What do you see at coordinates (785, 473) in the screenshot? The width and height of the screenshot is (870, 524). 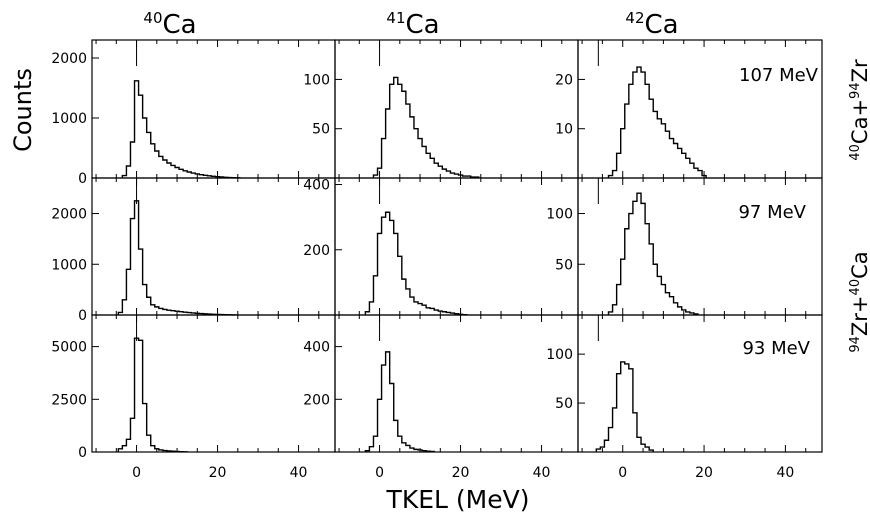 I see `panel-r3-c3-xtick-label: 40` at bounding box center [785, 473].